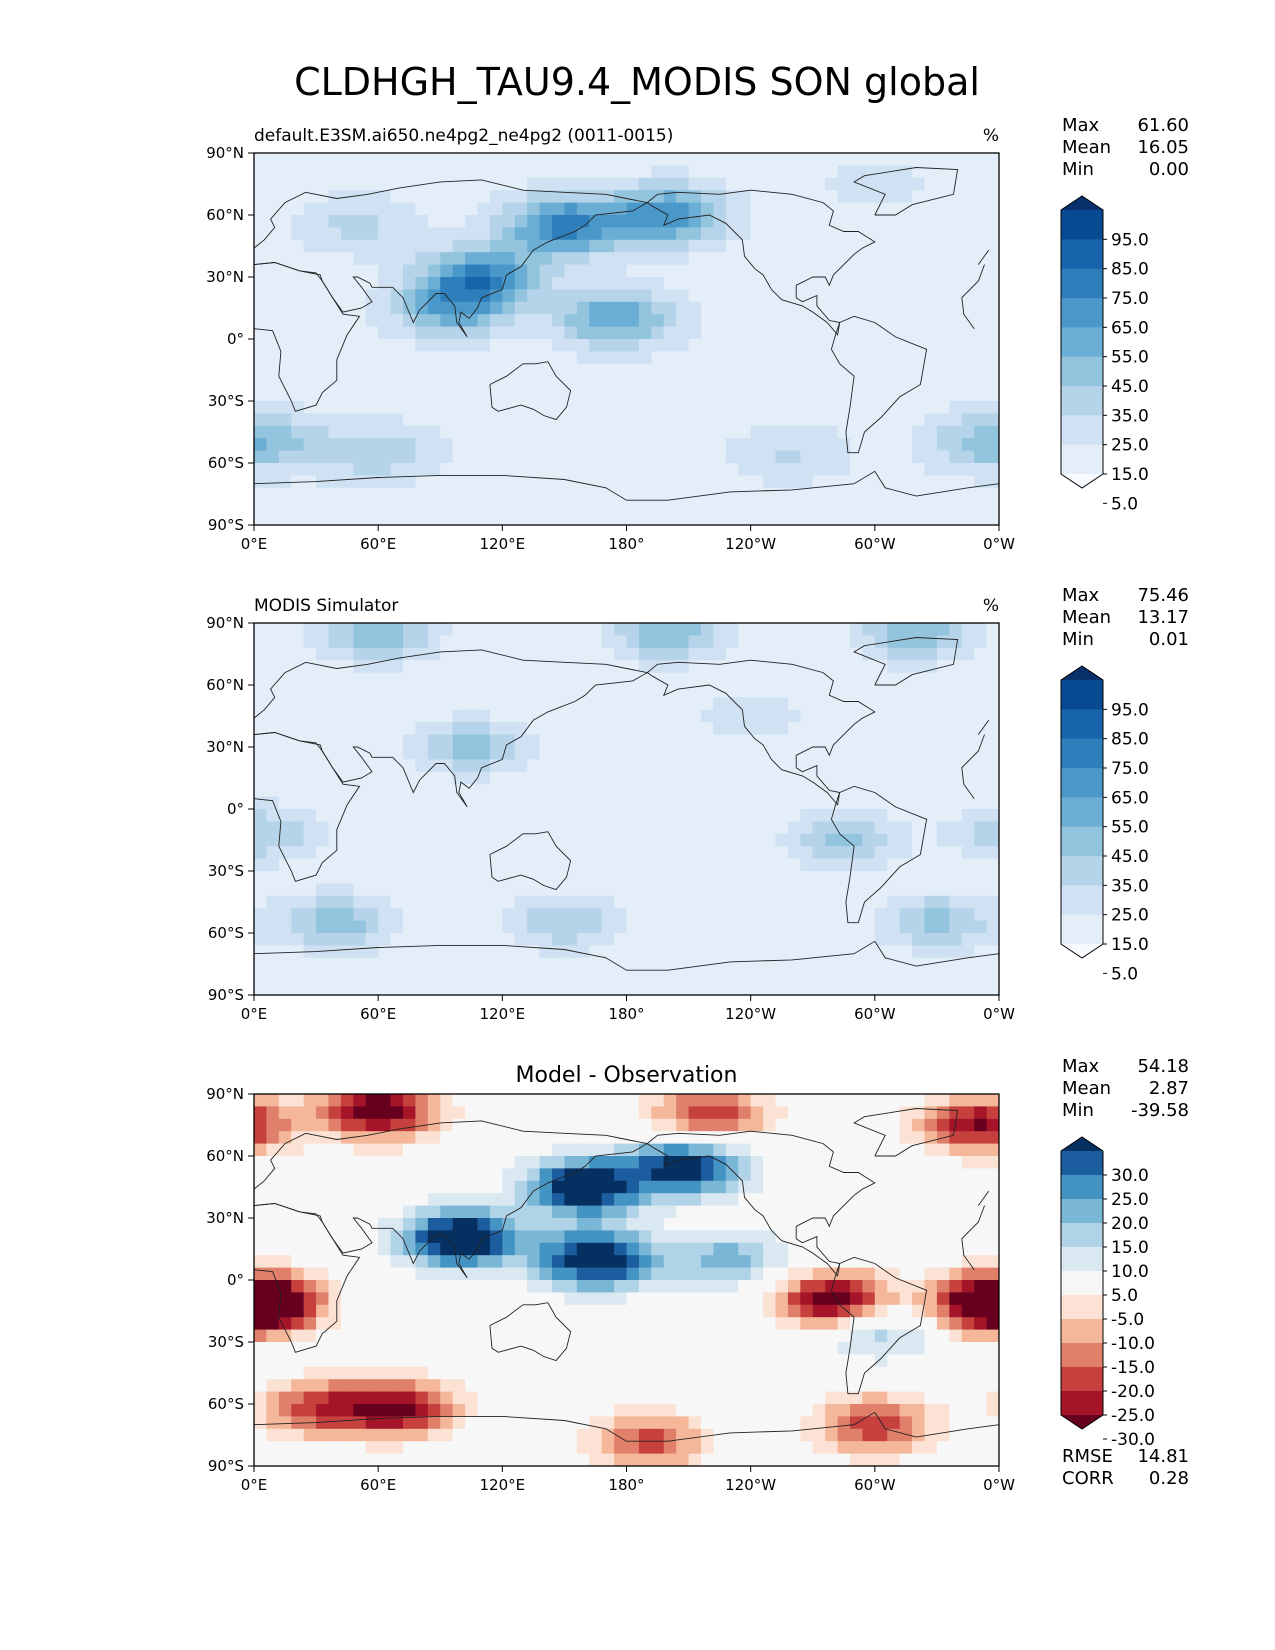 Image resolution: width=1275 pixels, height=1650 pixels. I want to click on x-tick-label: 180°, so click(626, 544).